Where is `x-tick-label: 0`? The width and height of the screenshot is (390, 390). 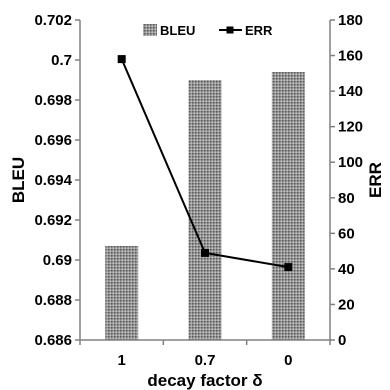 x-tick-label: 0 is located at coordinates (288, 360).